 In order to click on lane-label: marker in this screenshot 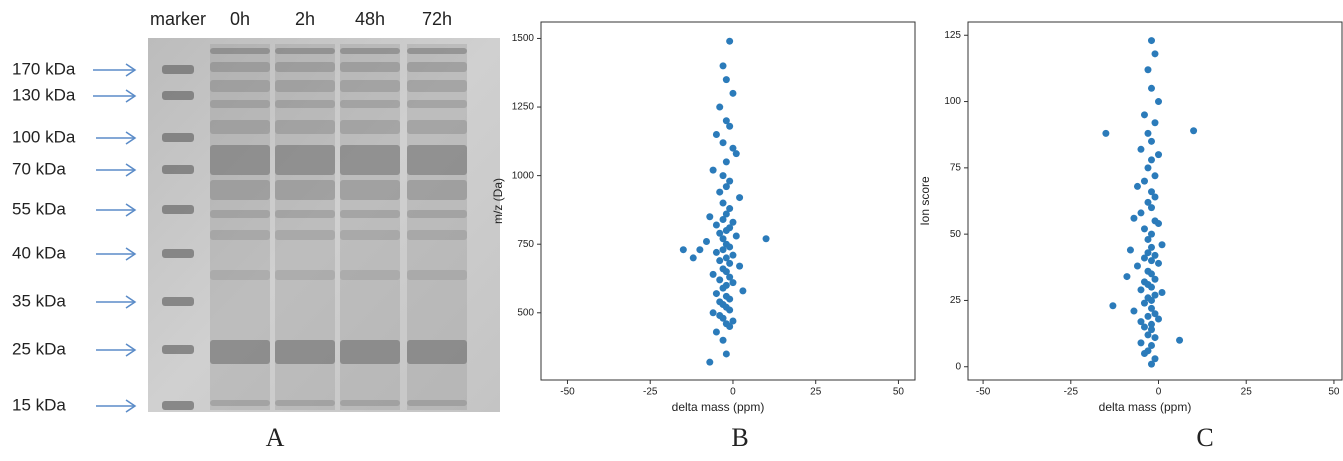, I will do `click(178, 19)`.